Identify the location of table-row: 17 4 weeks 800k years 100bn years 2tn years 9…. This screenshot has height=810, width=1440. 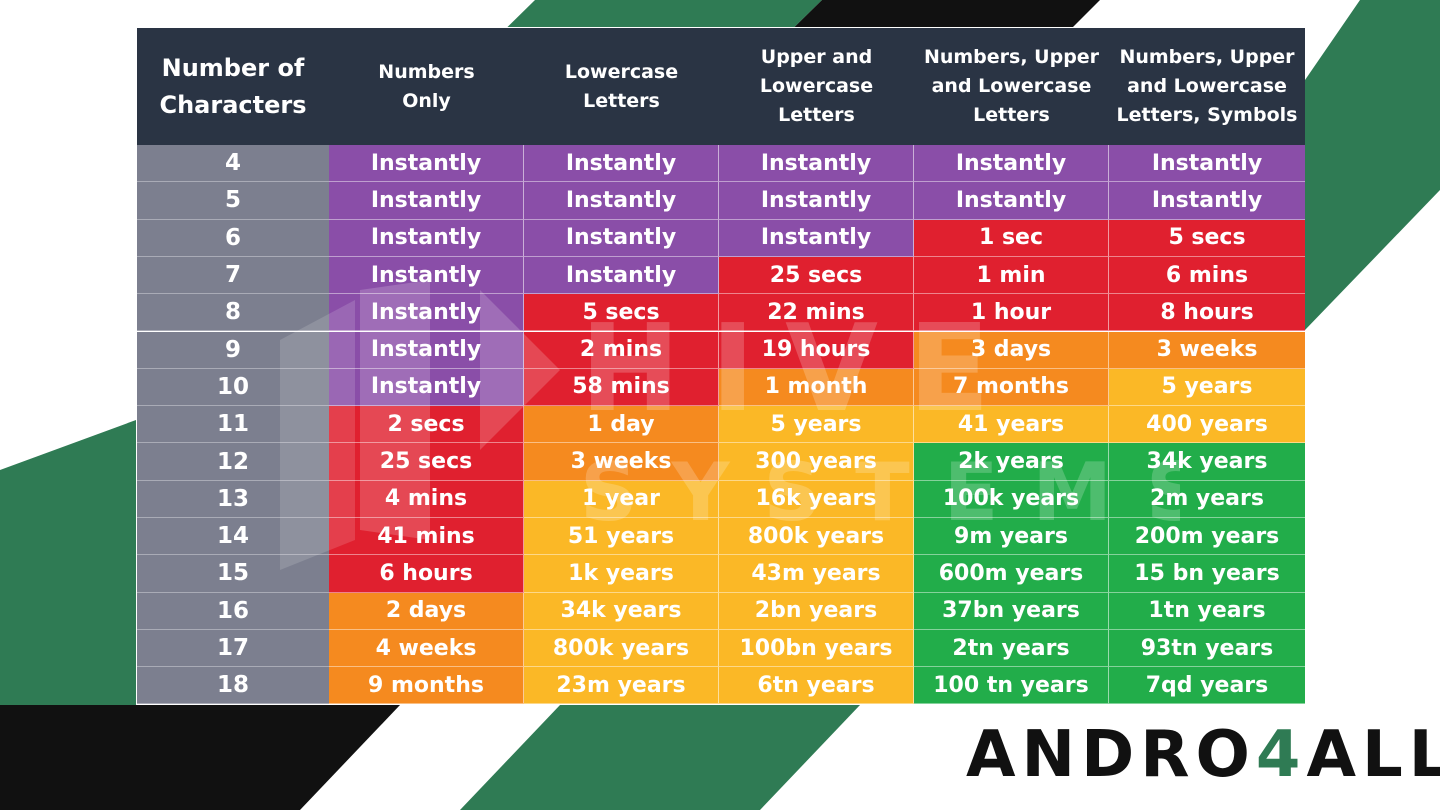
(721, 648).